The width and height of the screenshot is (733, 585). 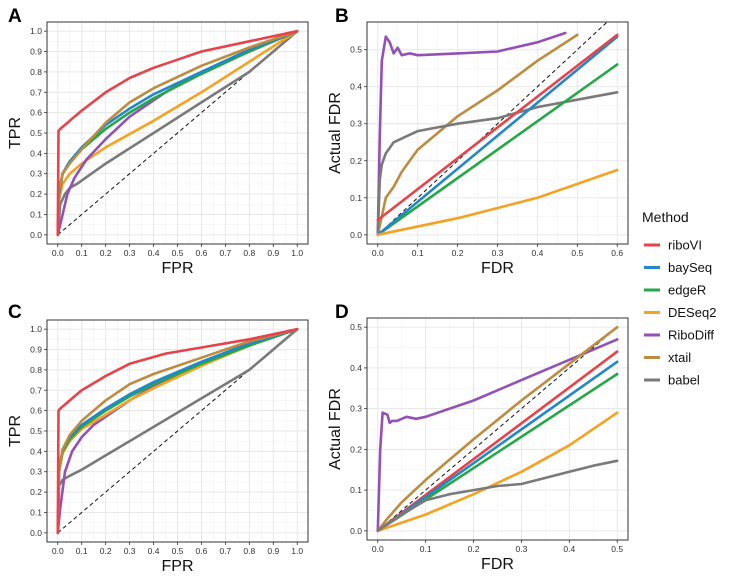 I want to click on legend-label-bayseq: baySeq, so click(x=690, y=267).